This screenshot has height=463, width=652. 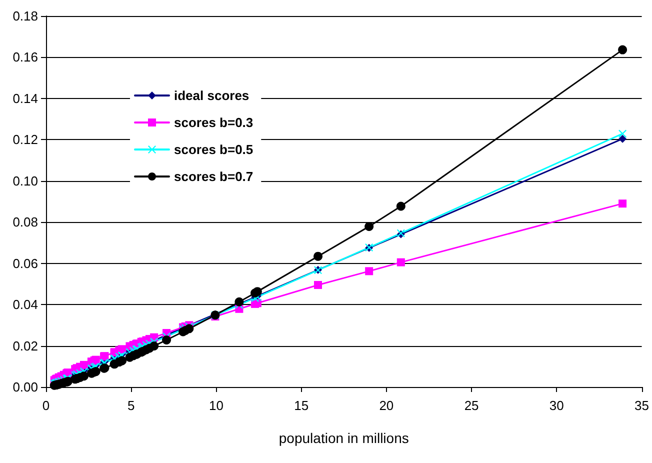 I want to click on x-tick-label: 15, so click(x=301, y=405).